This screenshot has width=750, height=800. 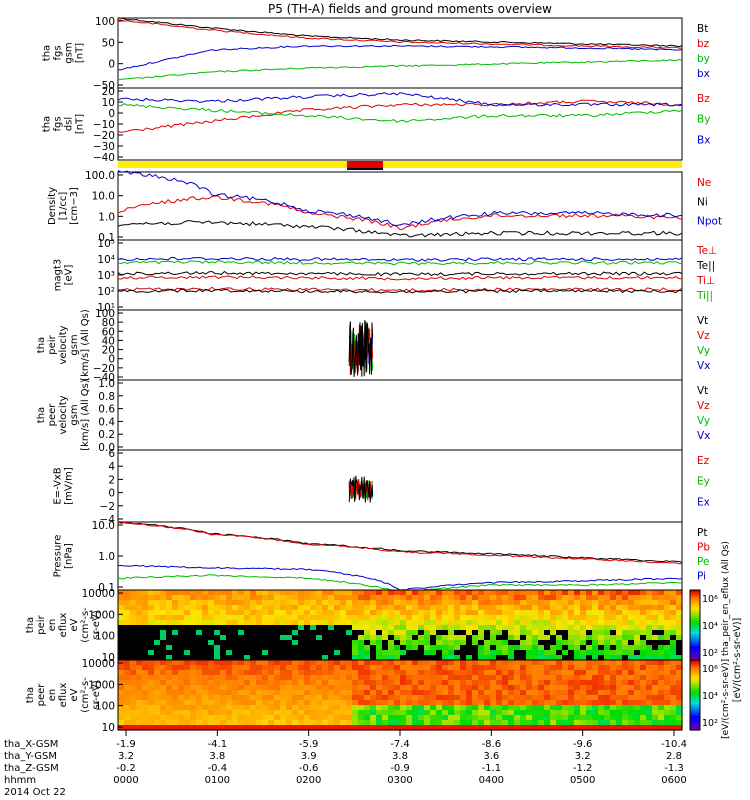 I want to click on y-tick-label: 0.8, so click(x=106, y=397).